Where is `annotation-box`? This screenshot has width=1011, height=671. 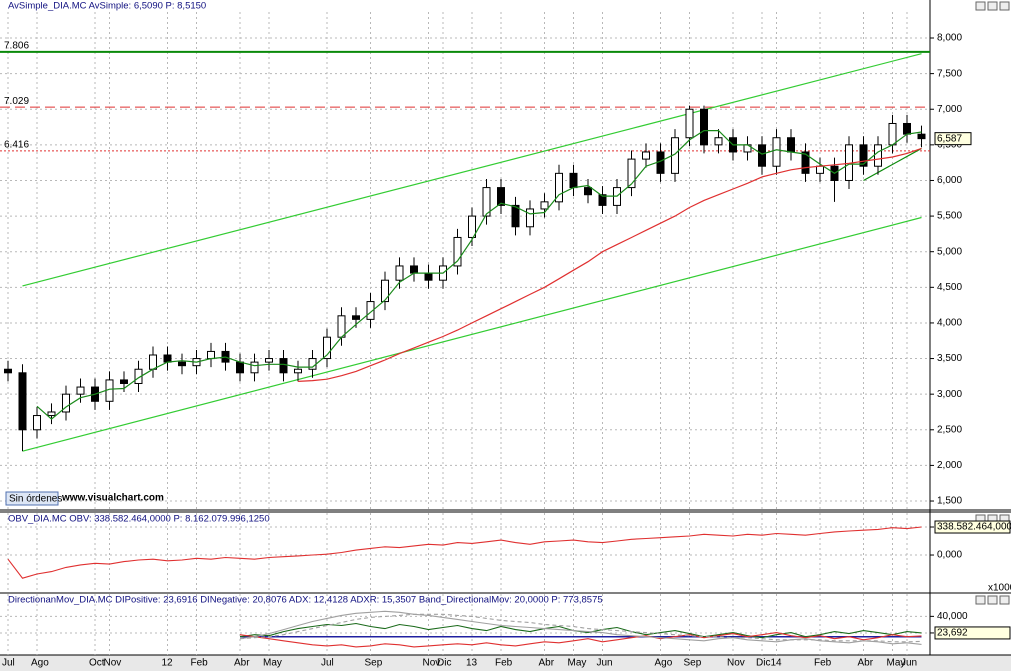 annotation-box is located at coordinates (32, 498).